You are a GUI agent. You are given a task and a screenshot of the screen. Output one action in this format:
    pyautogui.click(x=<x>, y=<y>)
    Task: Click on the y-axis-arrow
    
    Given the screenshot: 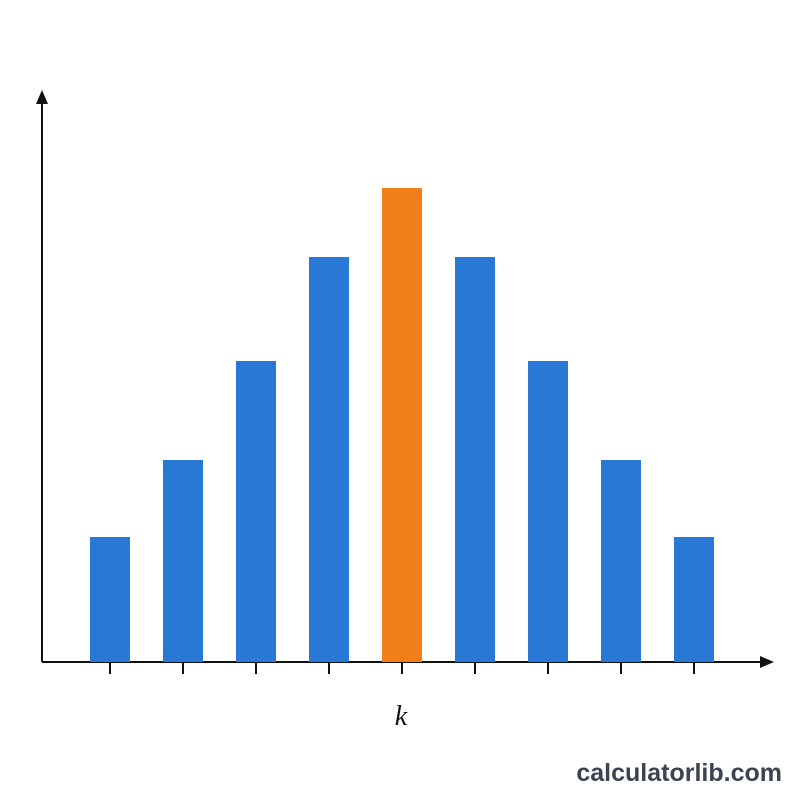 What is the action you would take?
    pyautogui.click(x=42, y=97)
    